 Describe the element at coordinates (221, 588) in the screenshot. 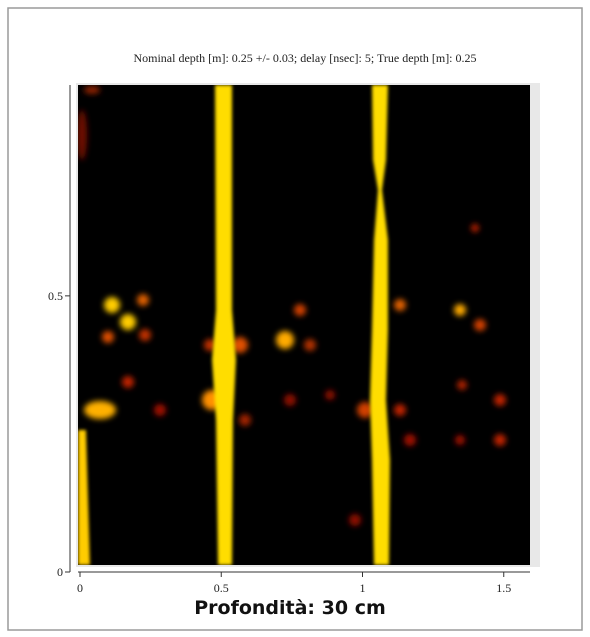

I see `x-tick-label: 0.5` at that location.